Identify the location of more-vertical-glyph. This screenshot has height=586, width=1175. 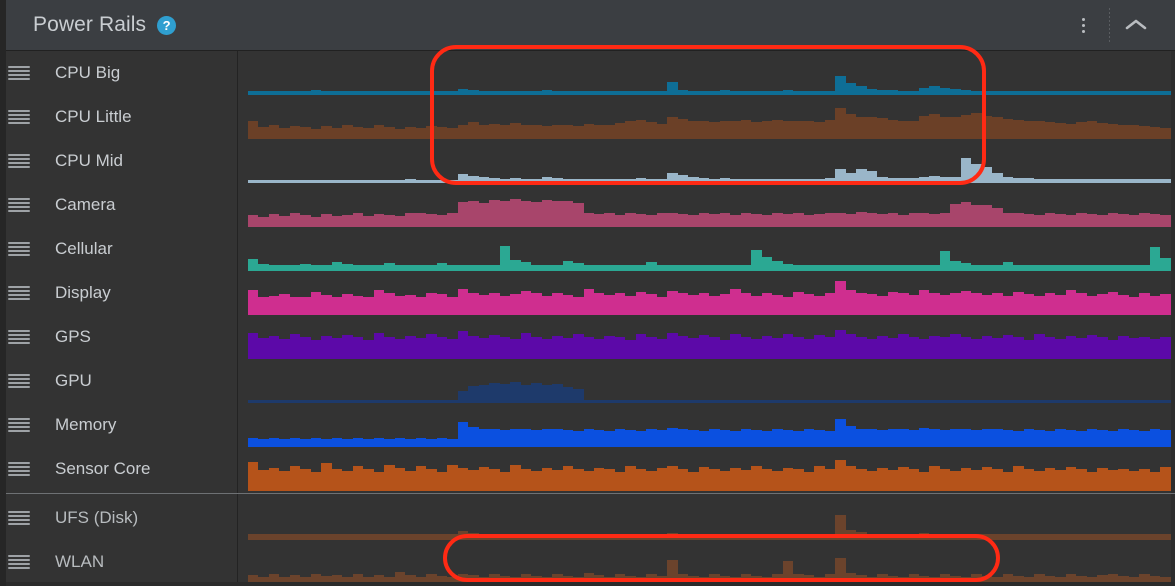
(1083, 25).